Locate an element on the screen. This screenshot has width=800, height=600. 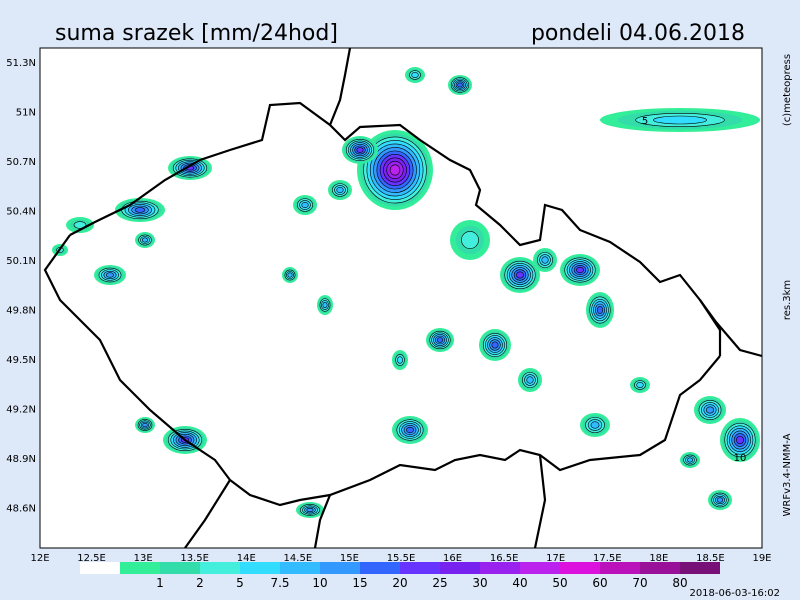
colorbar-label: 30 is located at coordinates (479, 583).